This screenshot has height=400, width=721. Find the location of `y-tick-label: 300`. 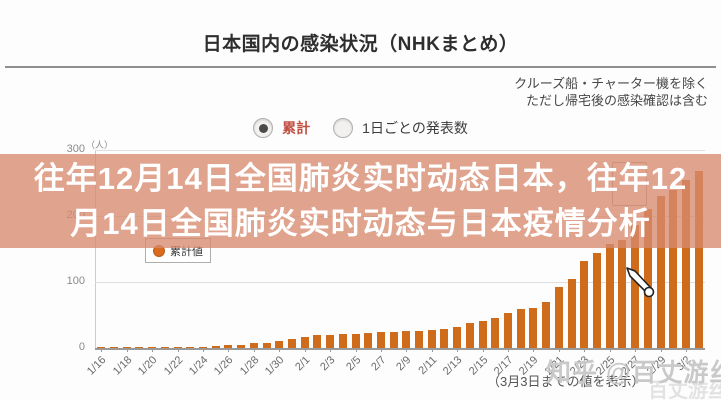

y-tick-label: 300 is located at coordinates (75, 149).